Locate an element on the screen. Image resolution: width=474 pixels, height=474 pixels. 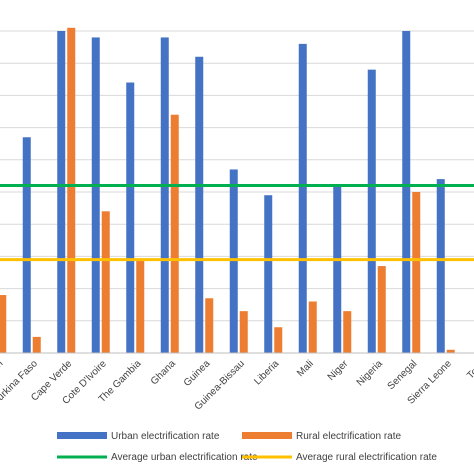
x-tick-label: Nigeria is located at coordinates (370, 373).